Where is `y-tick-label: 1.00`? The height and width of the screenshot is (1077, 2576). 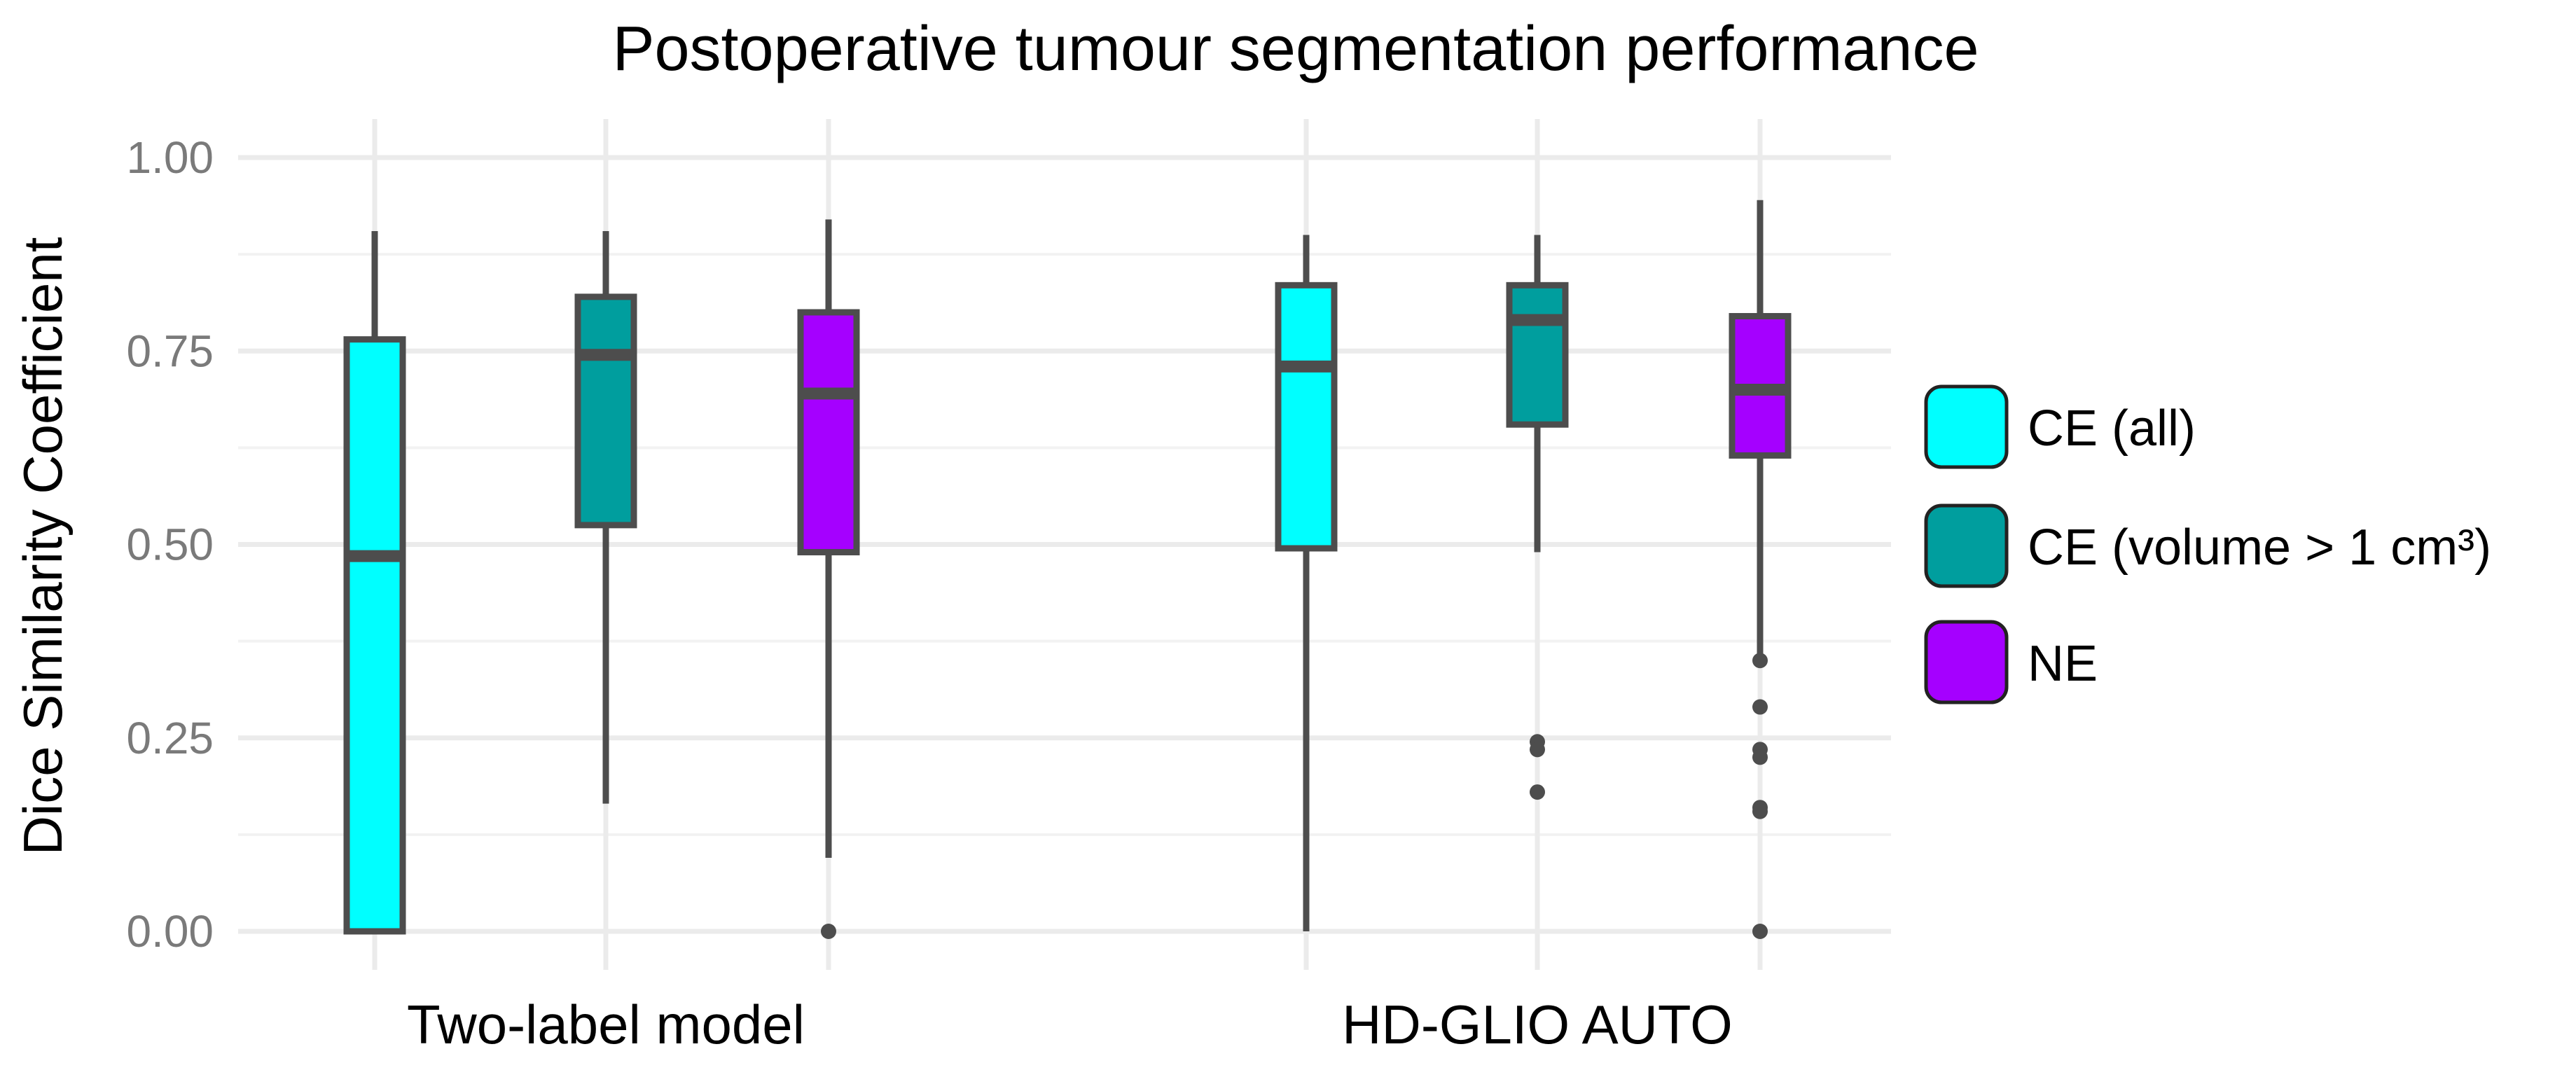
y-tick-label: 1.00 is located at coordinates (170, 158).